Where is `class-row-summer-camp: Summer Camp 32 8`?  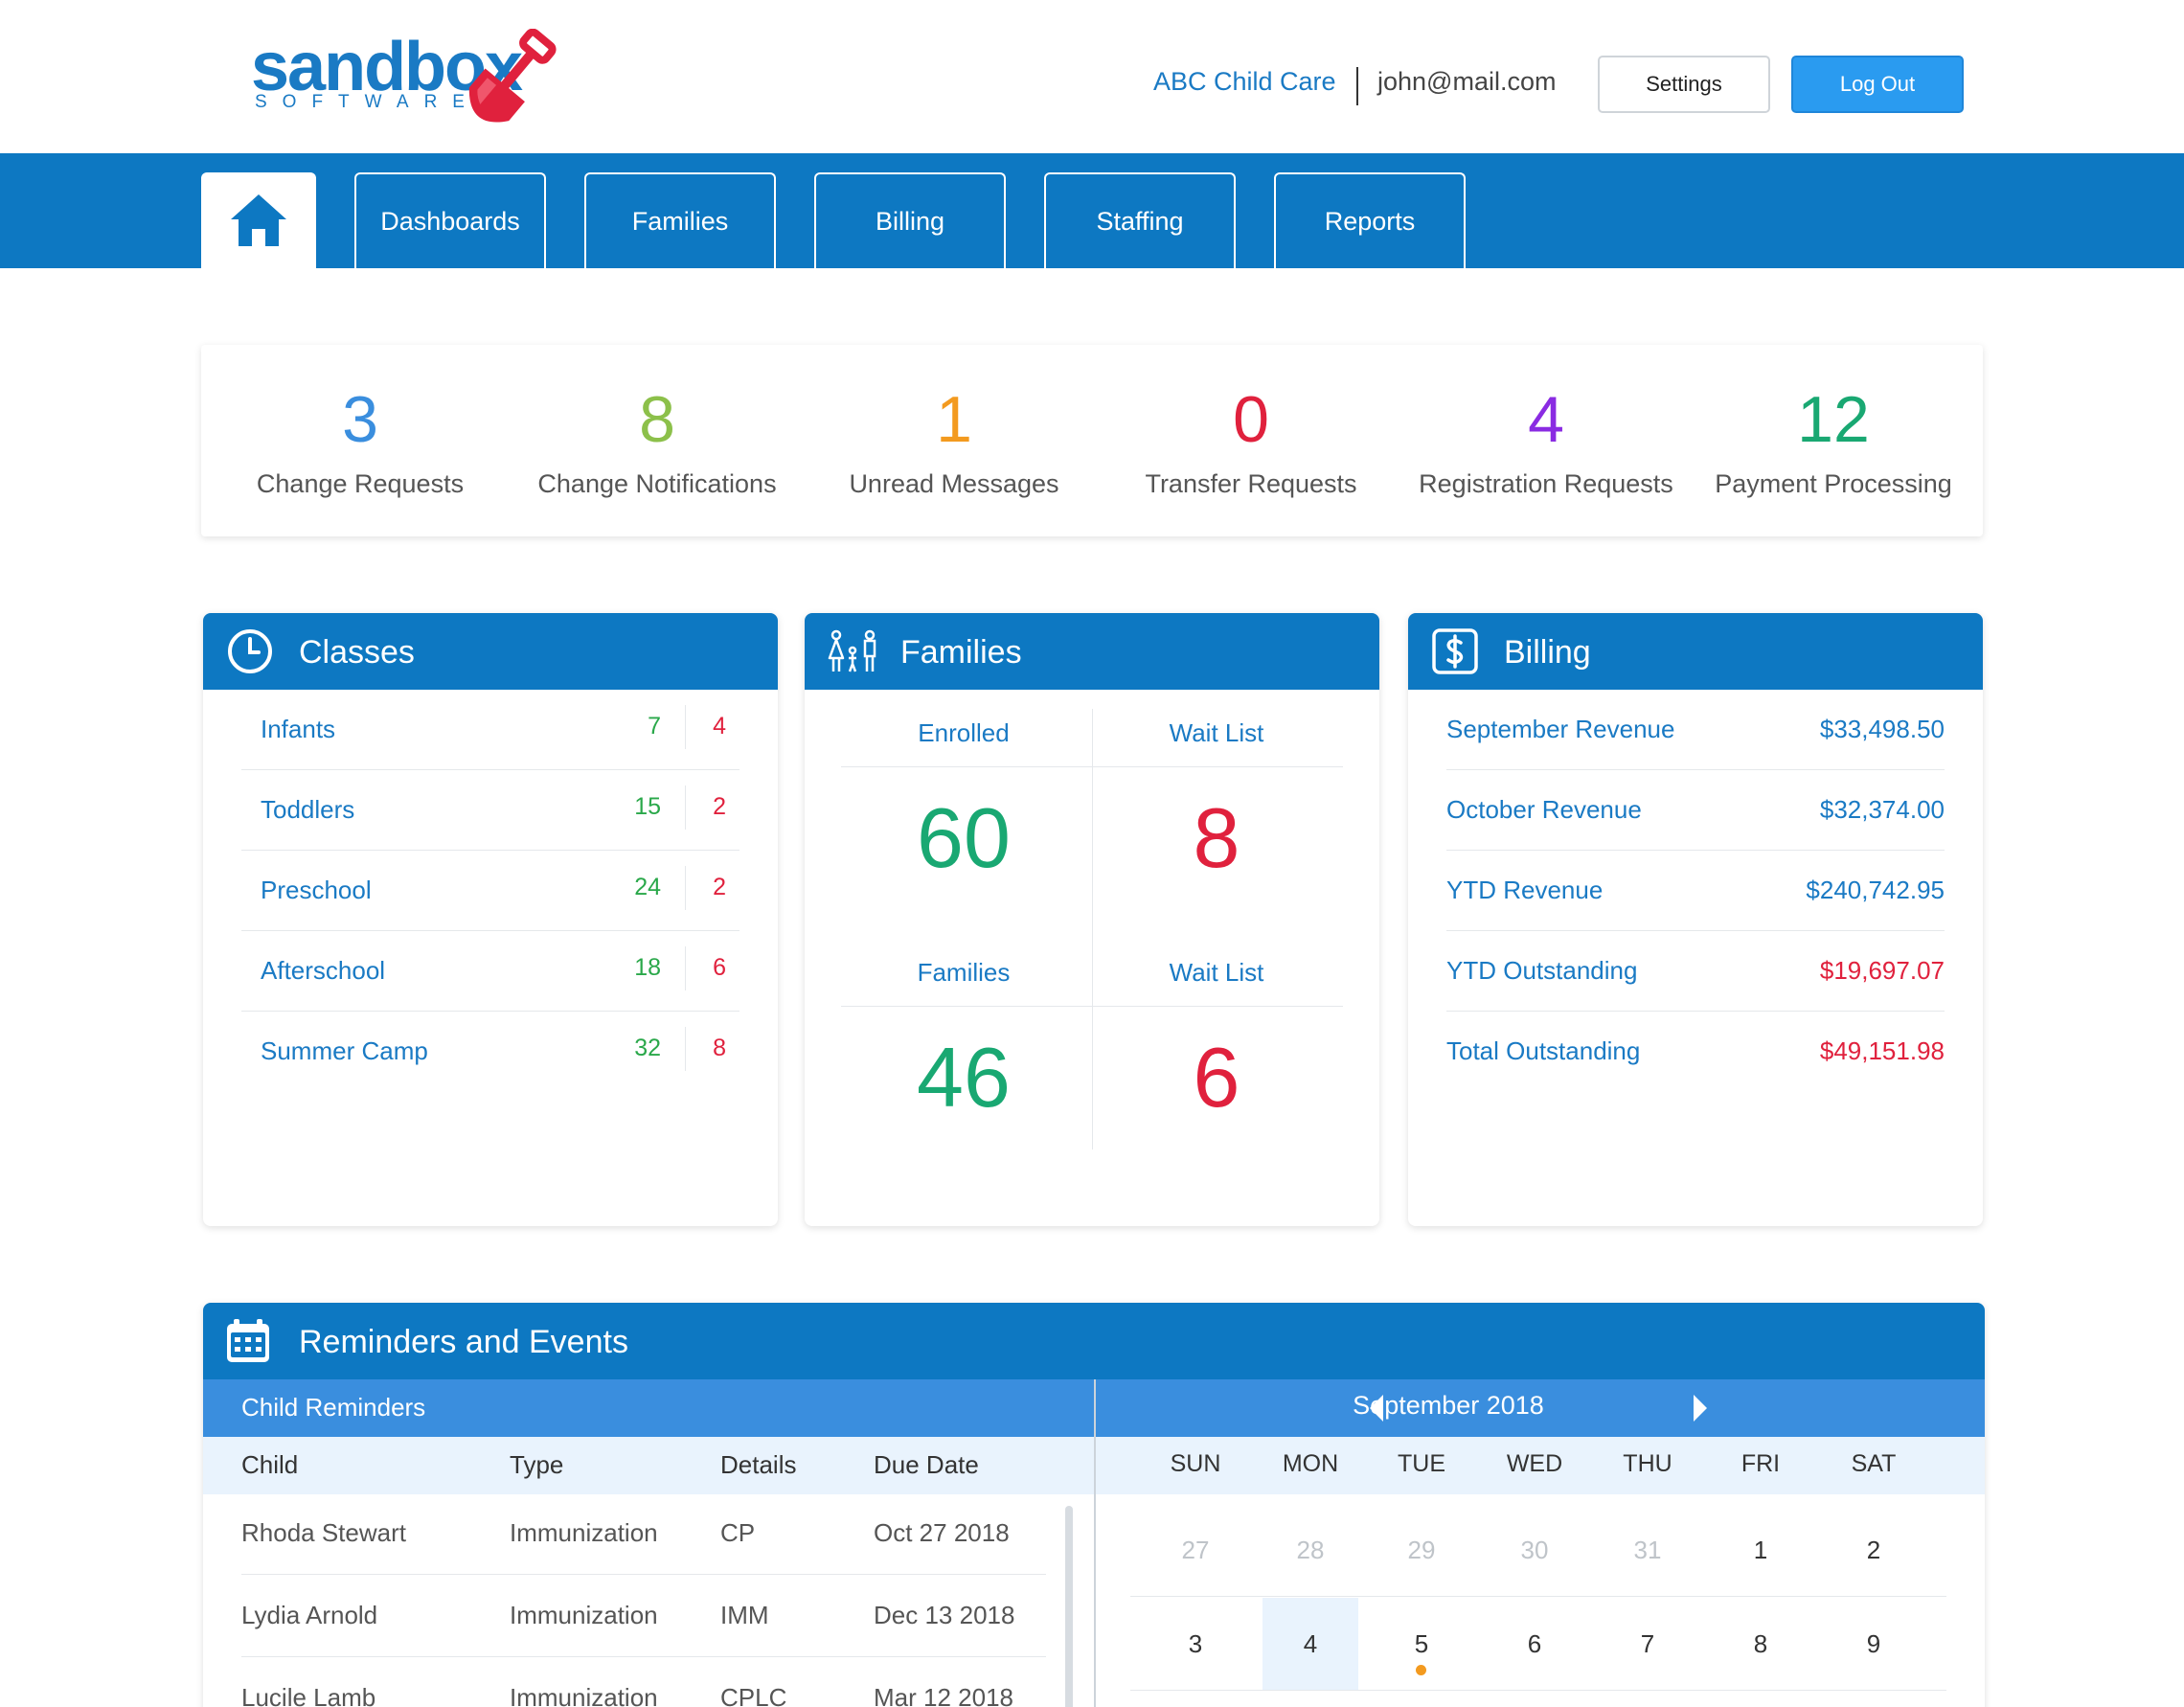
class-row-summer-camp: Summer Camp 32 8 is located at coordinates (490, 1052).